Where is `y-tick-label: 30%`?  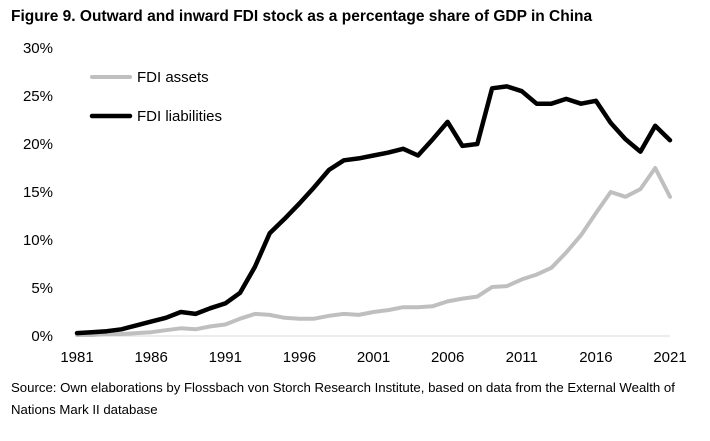
y-tick-label: 30% is located at coordinates (38, 48).